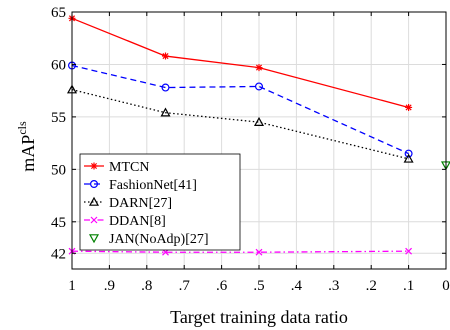 This screenshot has height=330, width=450. What do you see at coordinates (140, 203) in the screenshot?
I see `legend-label: DARN[27]` at bounding box center [140, 203].